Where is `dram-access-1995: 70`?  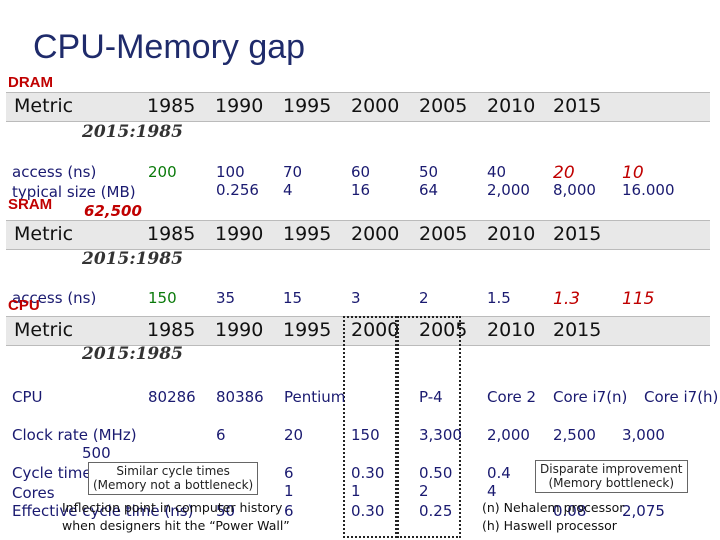 dram-access-1995: 70 is located at coordinates (293, 172).